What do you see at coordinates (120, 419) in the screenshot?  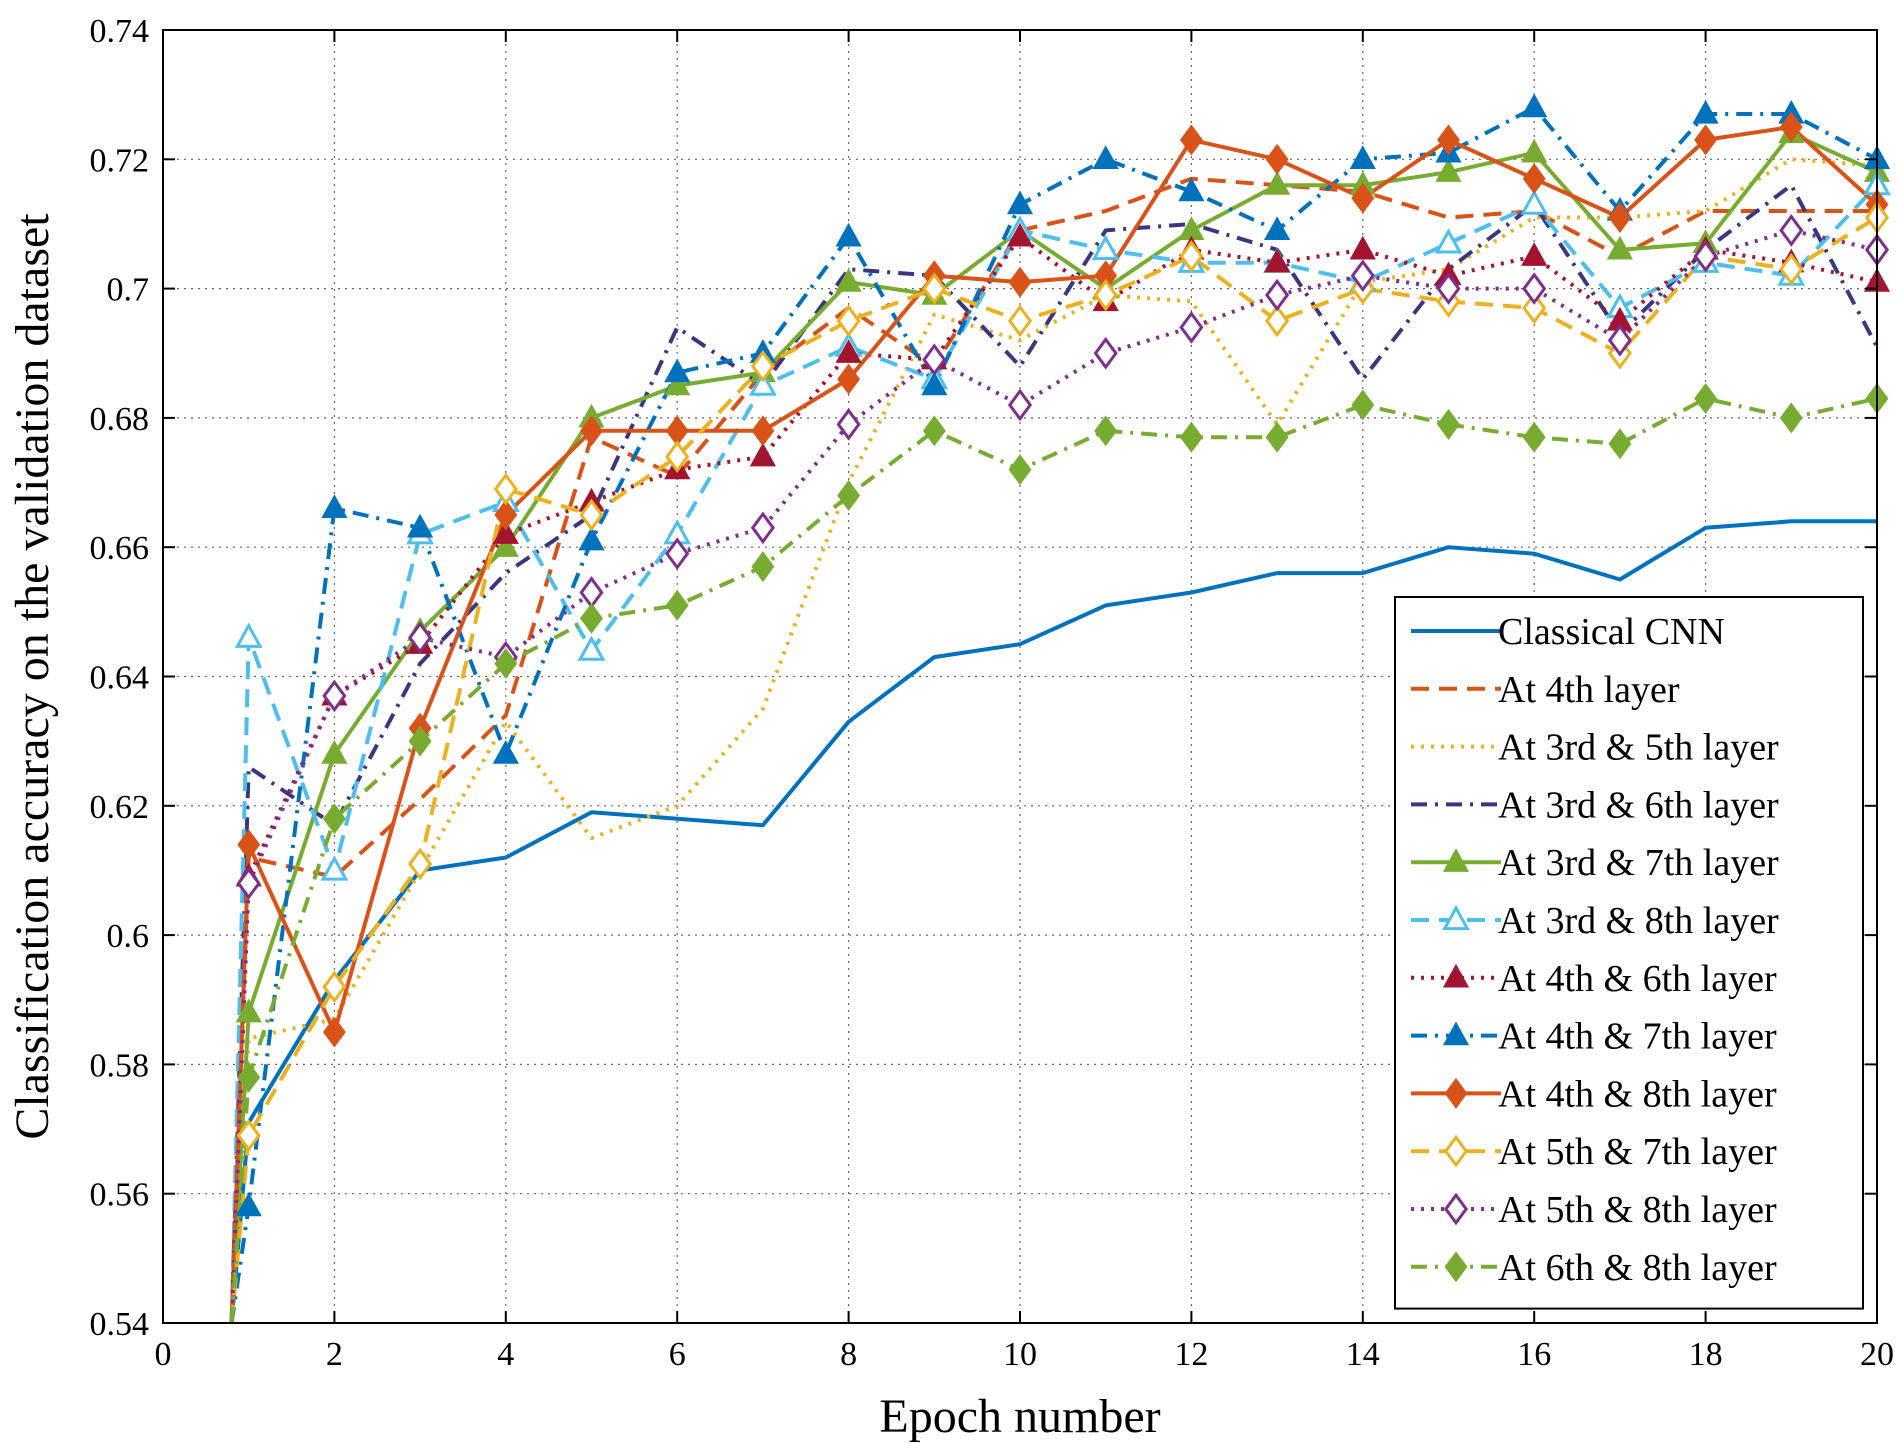 I see `y-tick-label: 0.68` at bounding box center [120, 419].